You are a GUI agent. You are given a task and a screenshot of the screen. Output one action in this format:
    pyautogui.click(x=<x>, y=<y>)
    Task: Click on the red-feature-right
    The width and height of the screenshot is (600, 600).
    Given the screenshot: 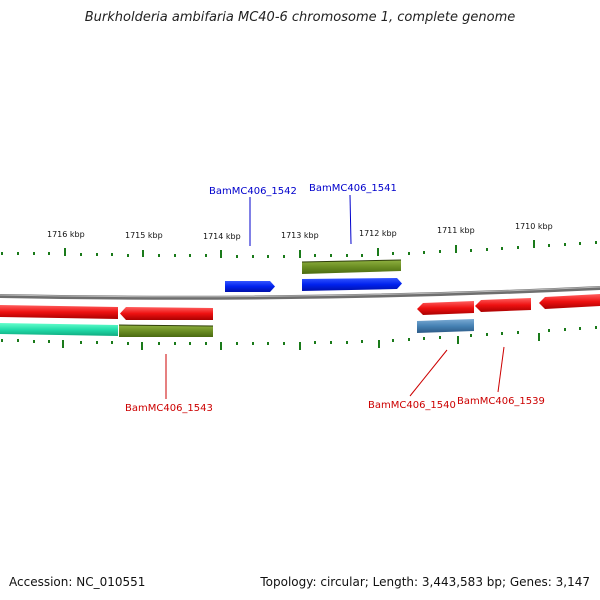 What is the action you would take?
    pyautogui.click(x=569, y=301)
    